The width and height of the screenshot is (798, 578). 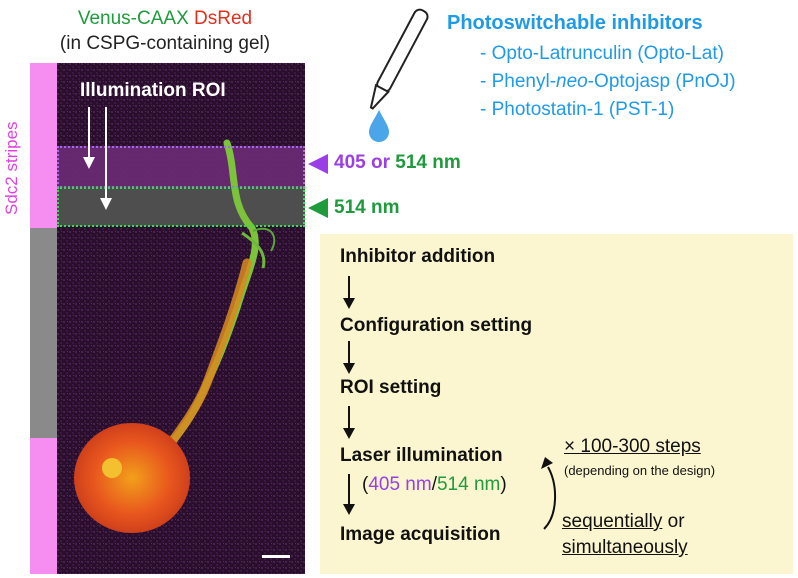 What do you see at coordinates (400, 484) in the screenshot?
I see `laser-405: 405 nm` at bounding box center [400, 484].